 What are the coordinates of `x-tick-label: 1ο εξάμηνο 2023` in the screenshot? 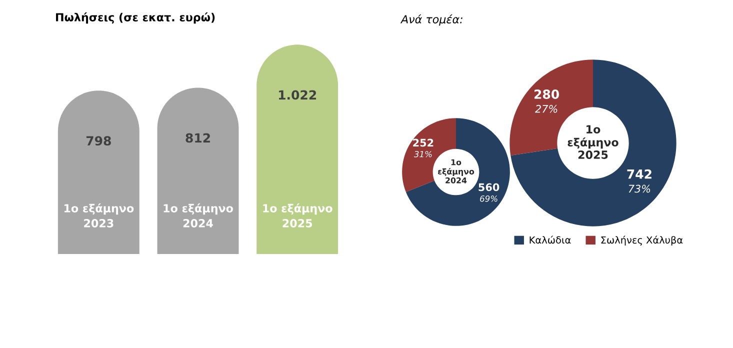 It's located at (99, 215).